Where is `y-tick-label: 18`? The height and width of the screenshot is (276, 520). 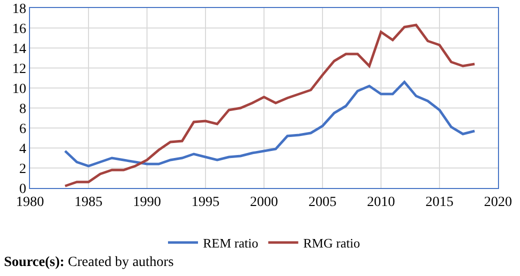 y-tick-label: 18 is located at coordinates (19, 9).